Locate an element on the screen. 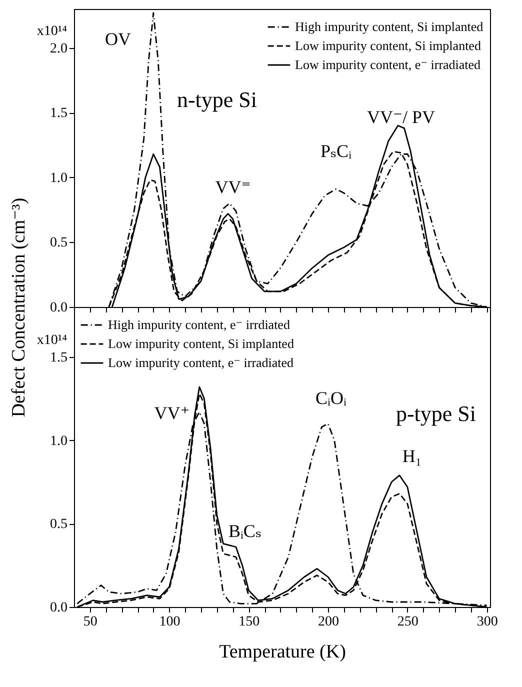 The width and height of the screenshot is (522, 687). x-tick-label: 100 is located at coordinates (169, 622).